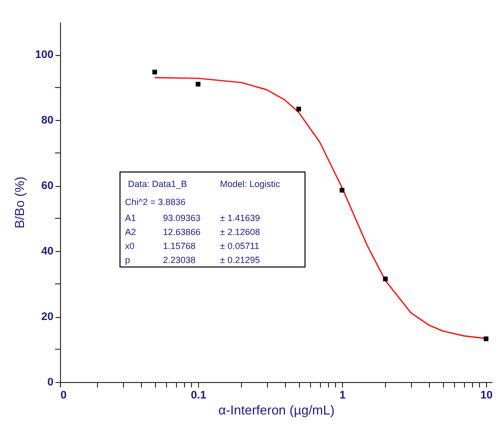  What do you see at coordinates (44, 55) in the screenshot?
I see `y-tick-label: 100` at bounding box center [44, 55].